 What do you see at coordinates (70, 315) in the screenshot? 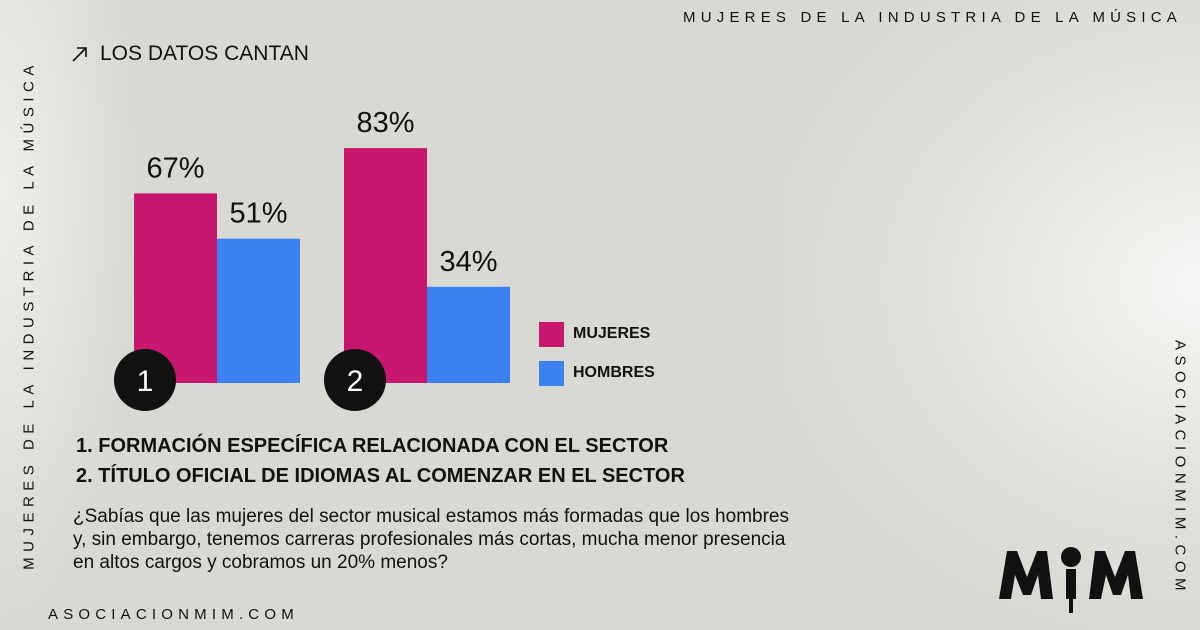
I see `background-texture-left` at bounding box center [70, 315].